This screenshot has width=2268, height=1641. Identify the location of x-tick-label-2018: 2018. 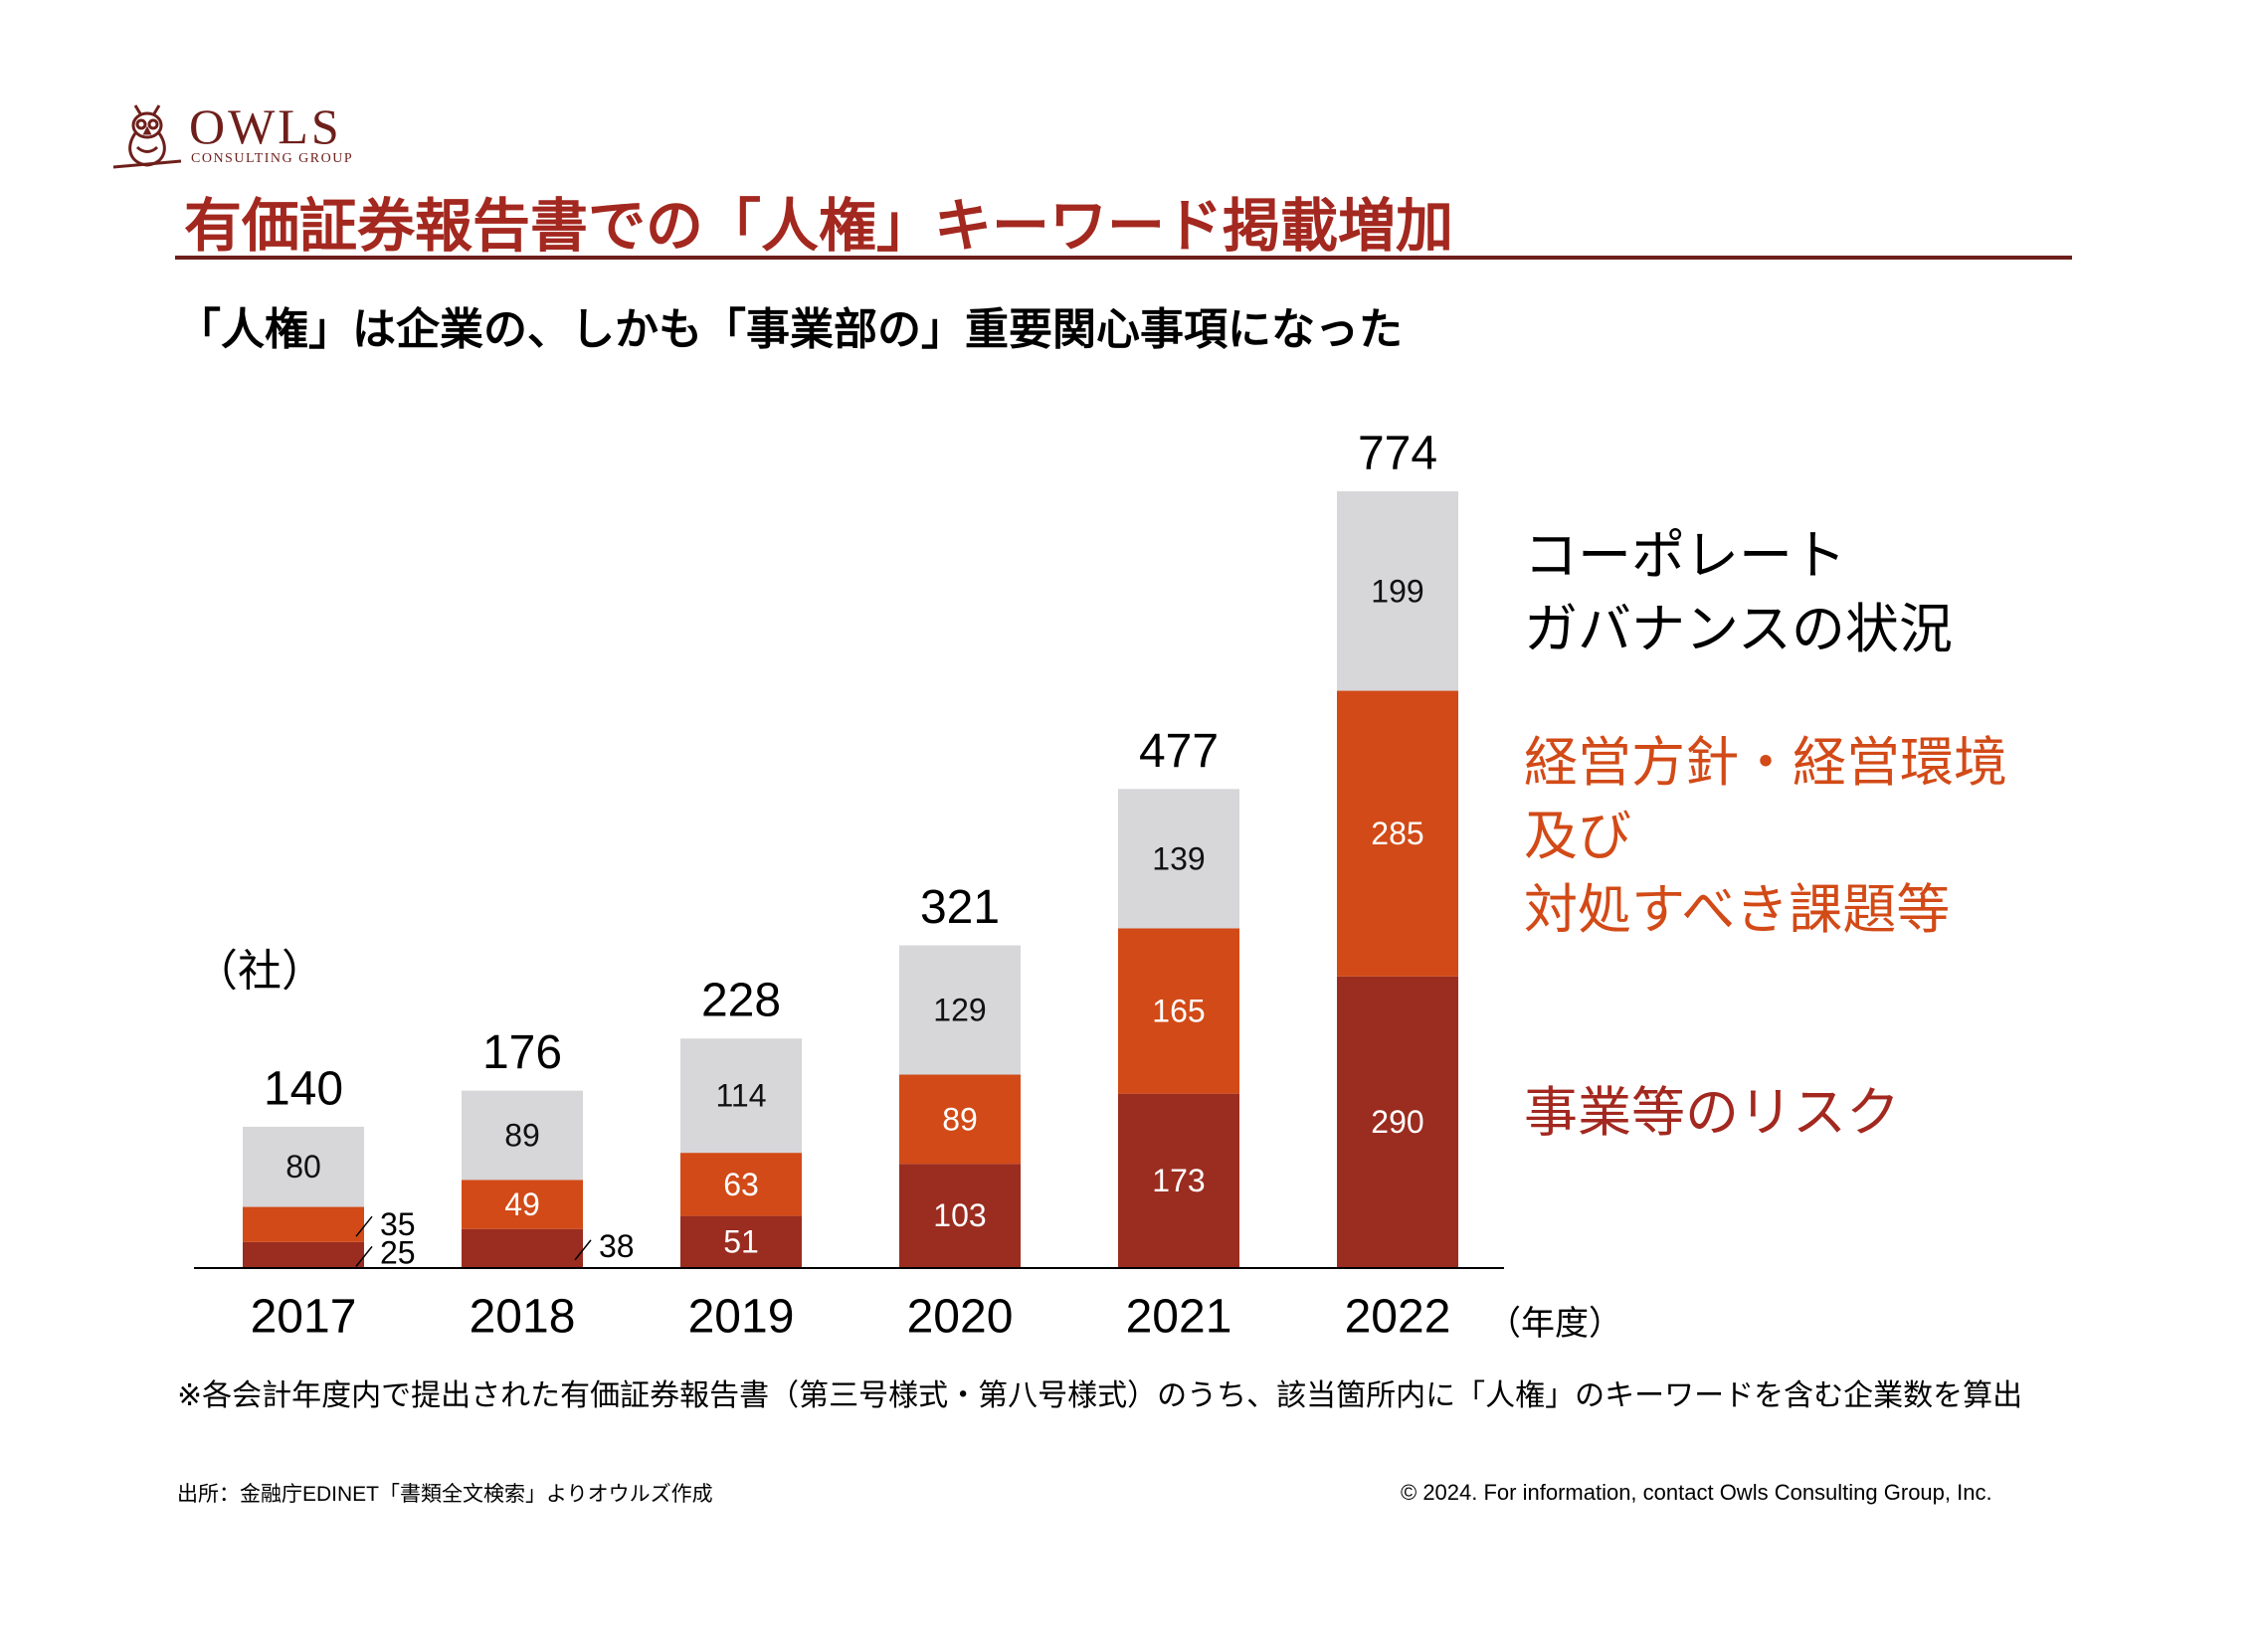
(523, 1317).